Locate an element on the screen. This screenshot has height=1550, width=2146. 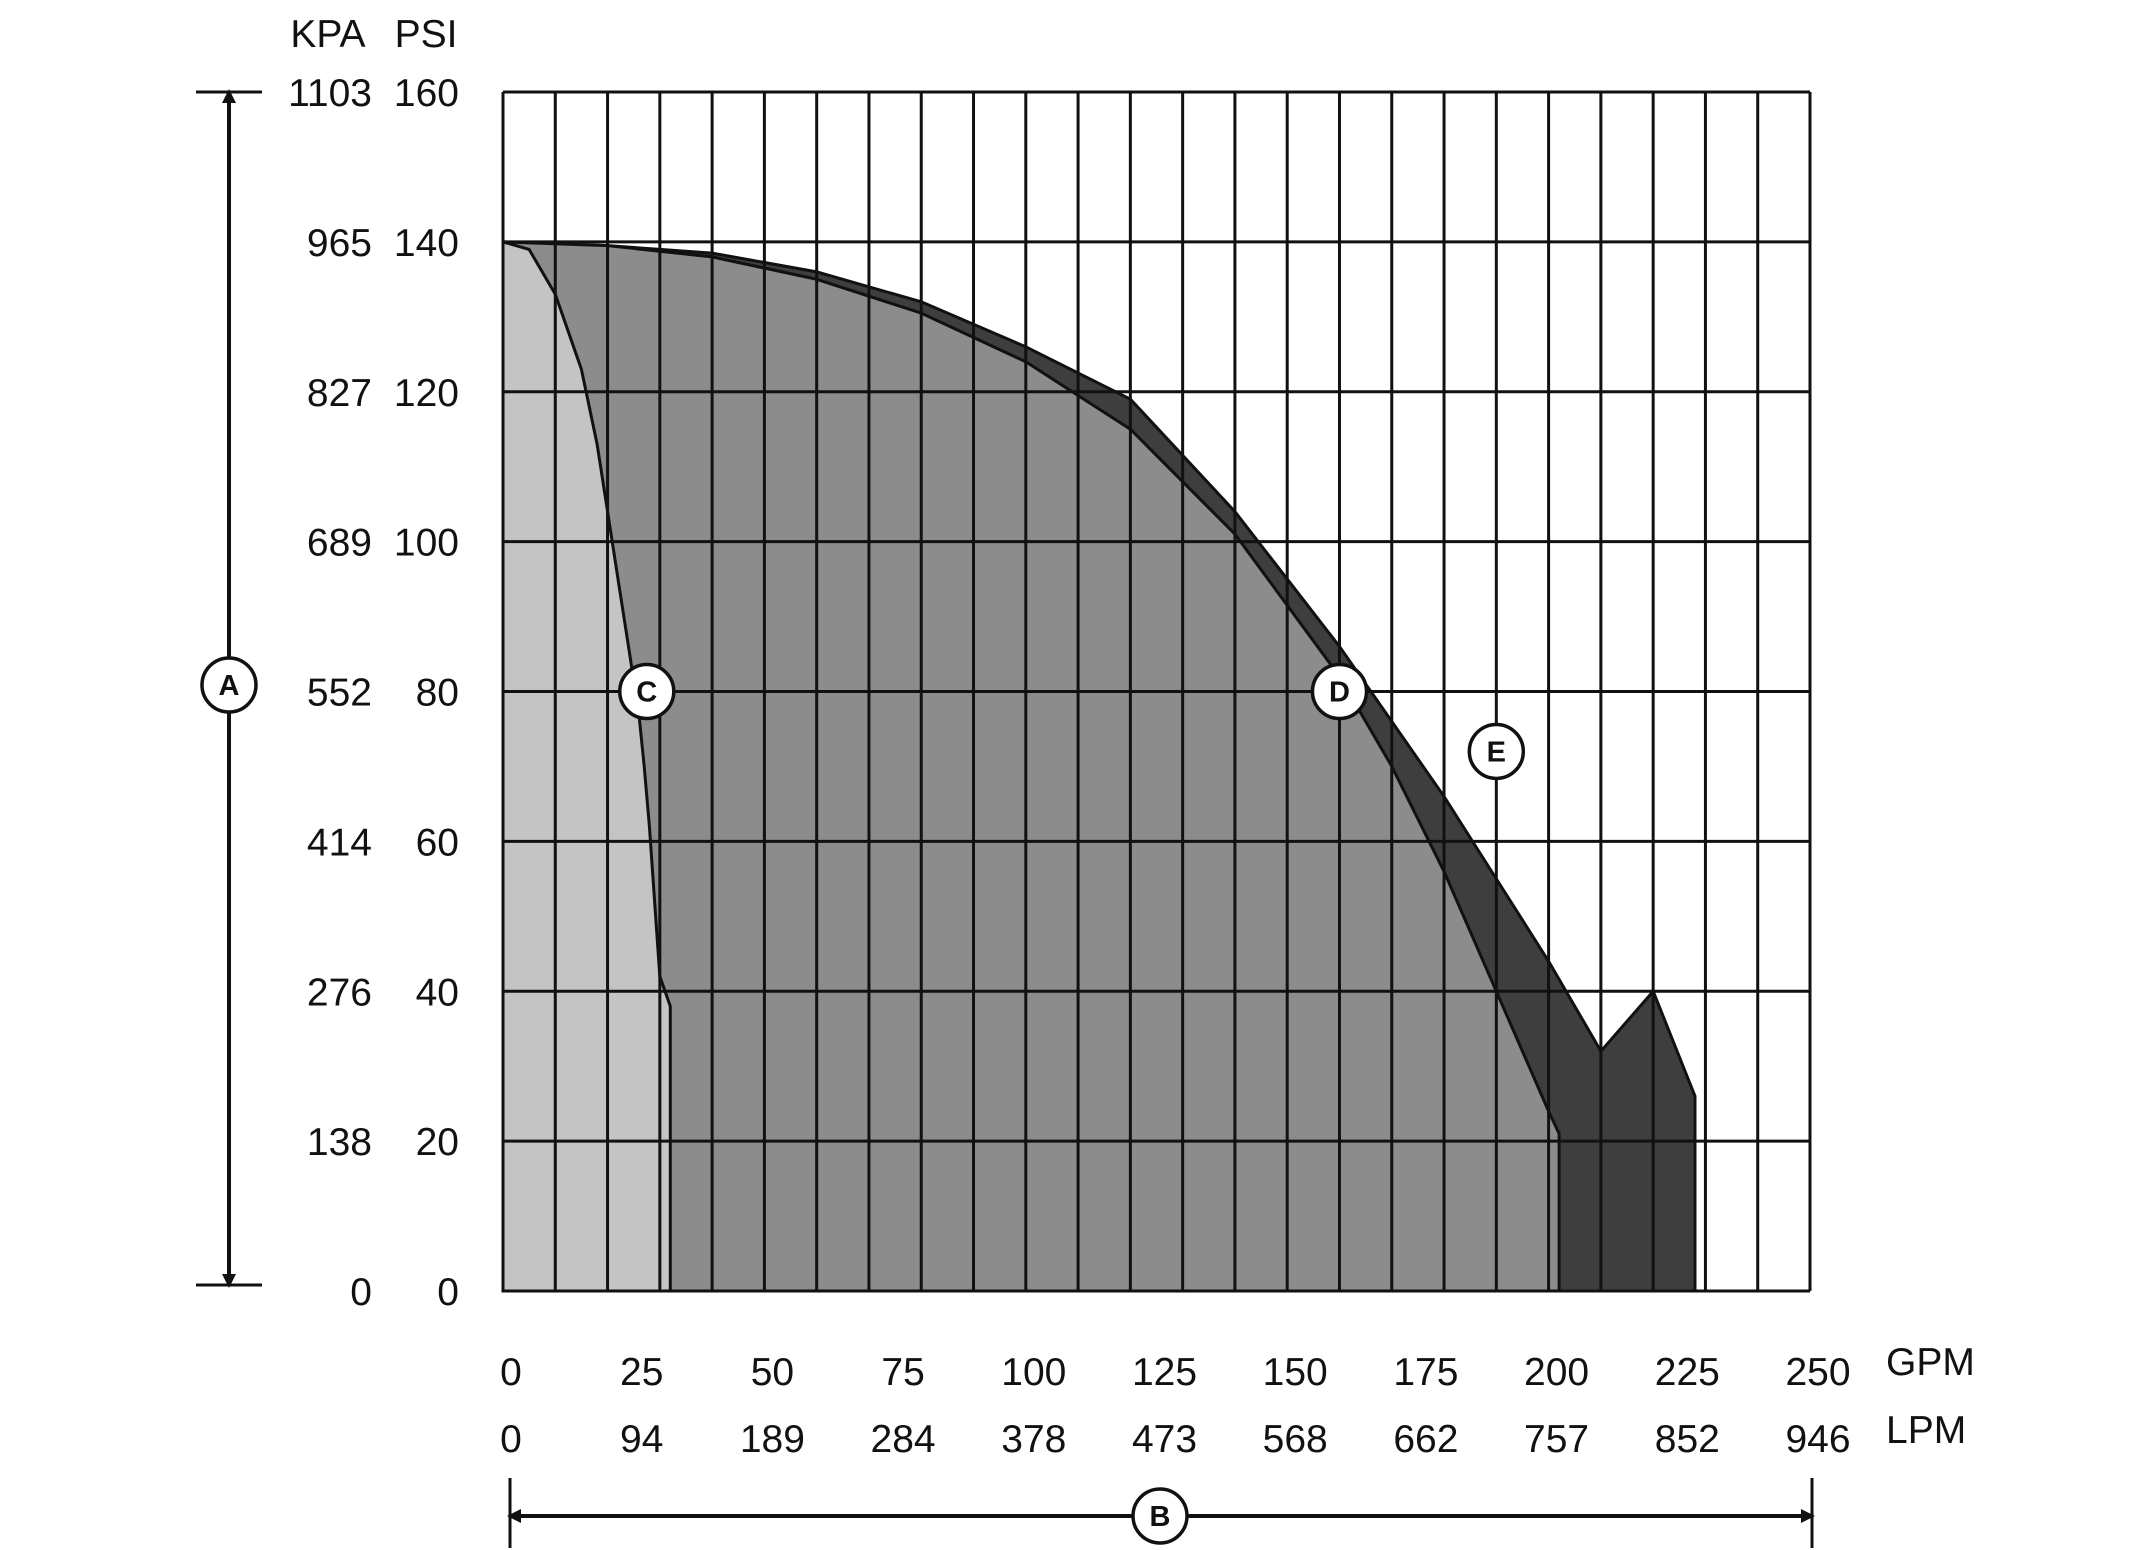
marker-a-label: A is located at coordinates (229, 686).